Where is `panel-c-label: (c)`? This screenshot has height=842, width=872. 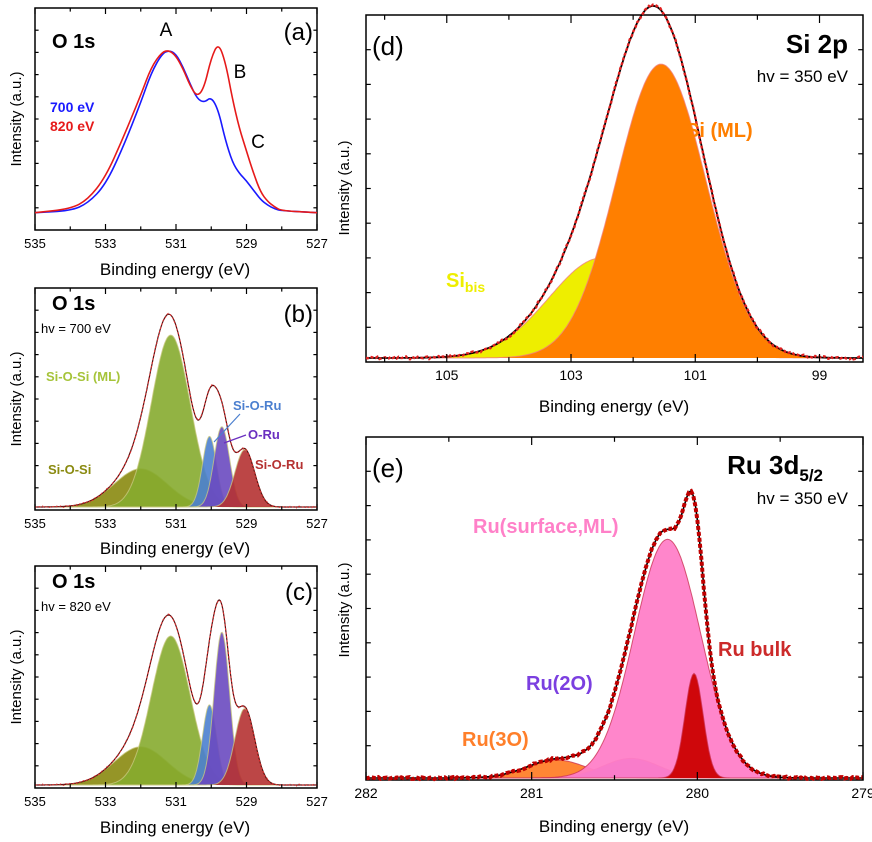
panel-c-label: (c) is located at coordinates (299, 592).